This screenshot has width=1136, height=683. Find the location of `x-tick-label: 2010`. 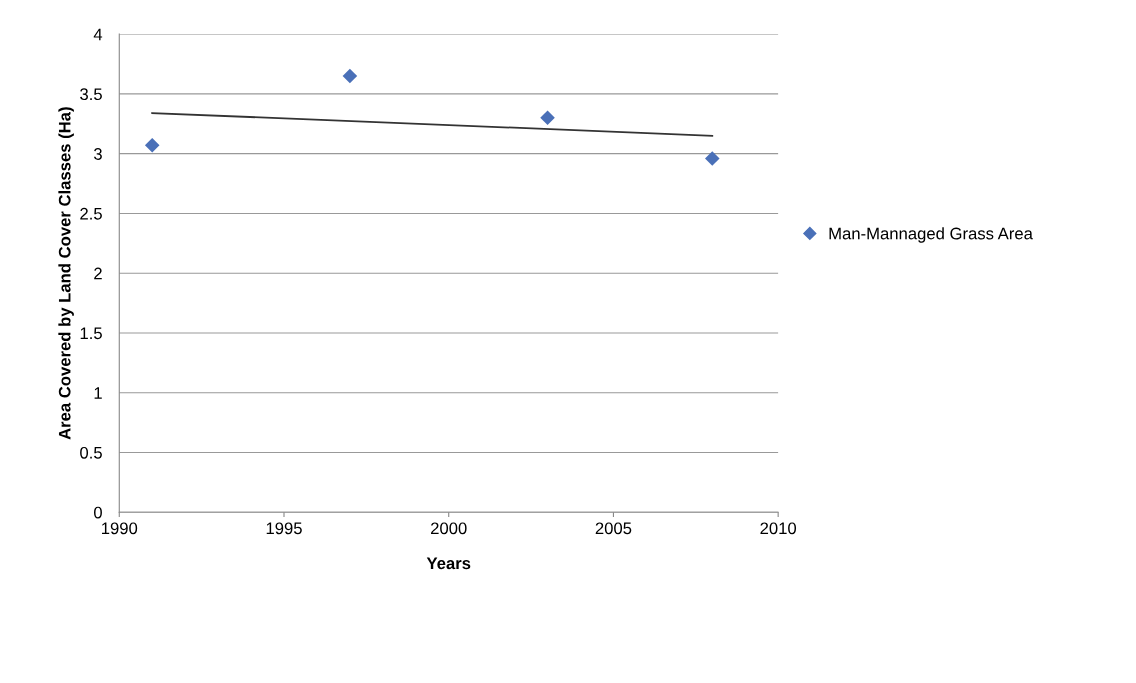

x-tick-label: 2010 is located at coordinates (778, 528).